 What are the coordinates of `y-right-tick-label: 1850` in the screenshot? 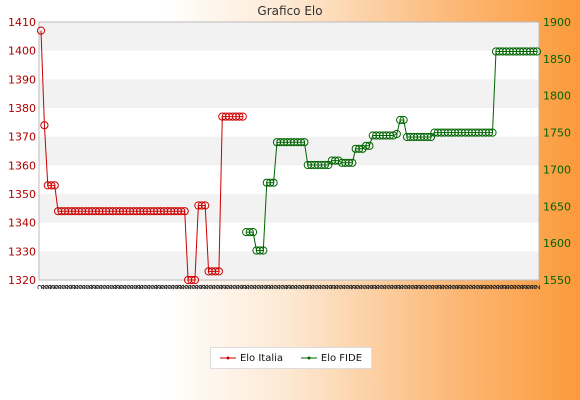 It's located at (557, 59).